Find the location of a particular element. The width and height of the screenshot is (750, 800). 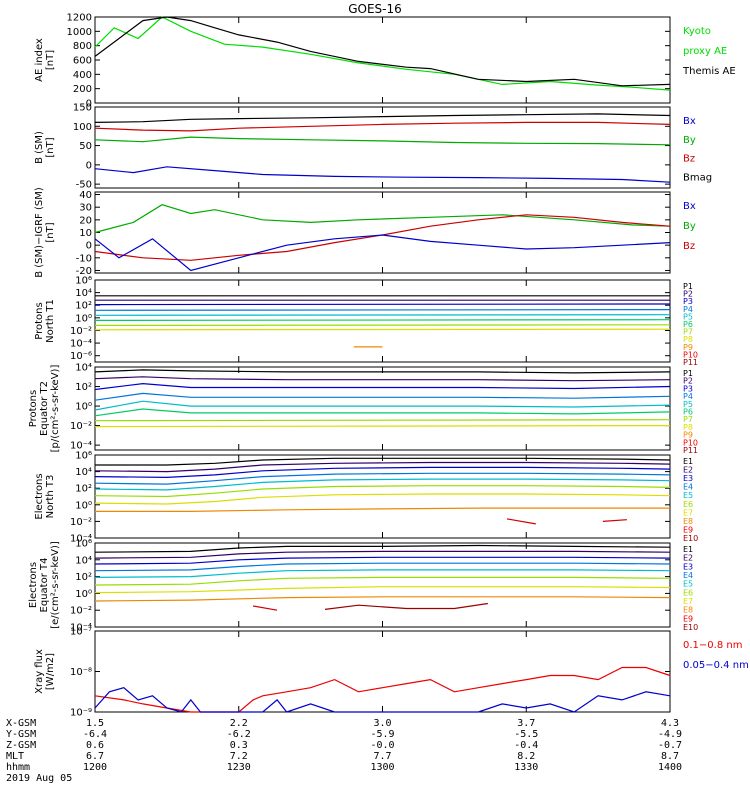

legend-entry: P5 is located at coordinates (688, 404).